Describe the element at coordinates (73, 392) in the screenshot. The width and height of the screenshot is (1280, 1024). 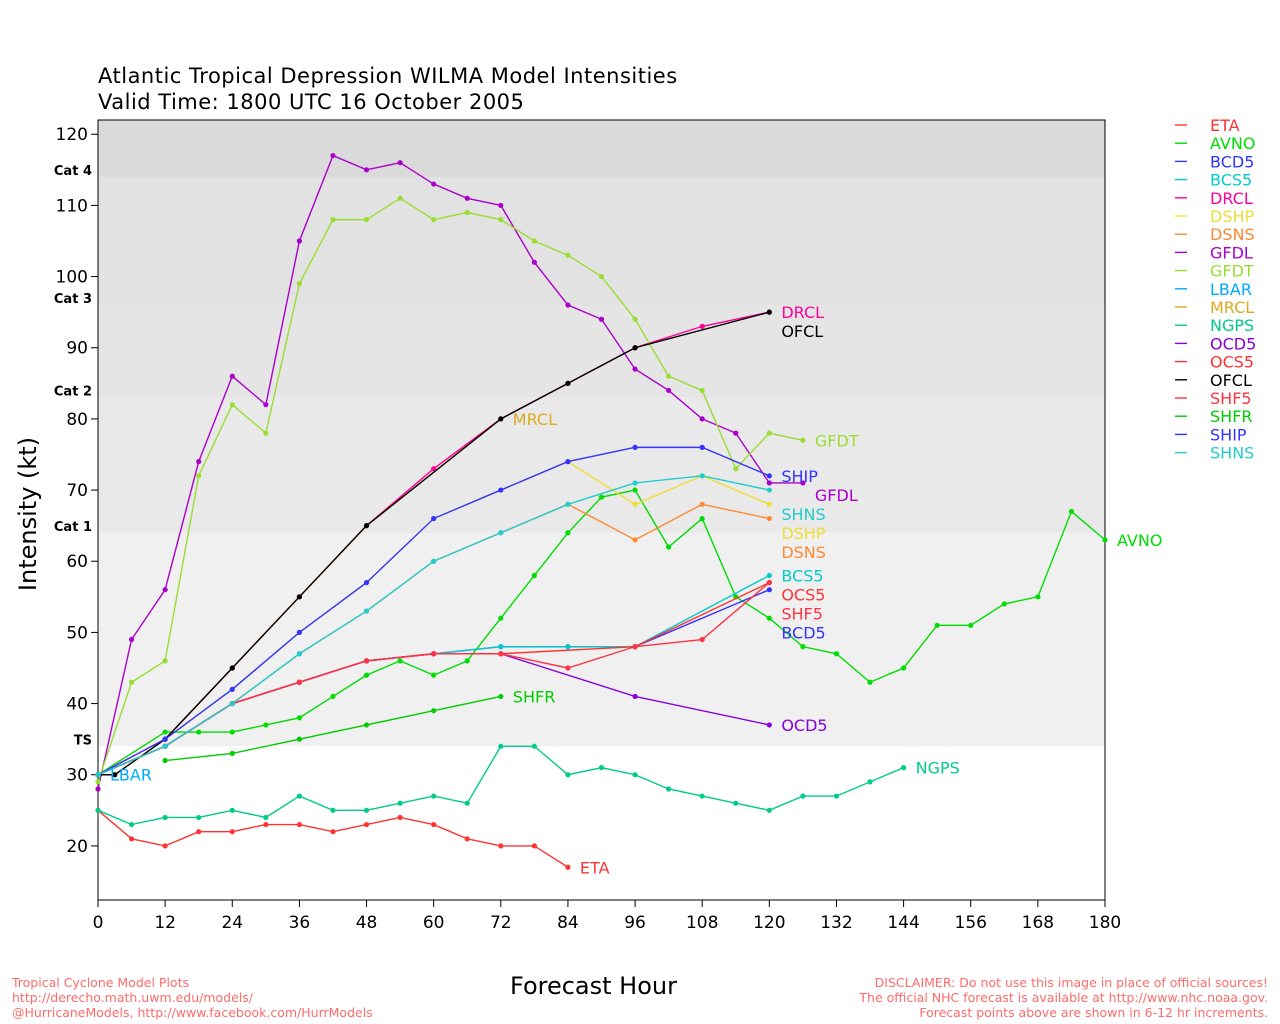
I see `band-label: Cat 2` at that location.